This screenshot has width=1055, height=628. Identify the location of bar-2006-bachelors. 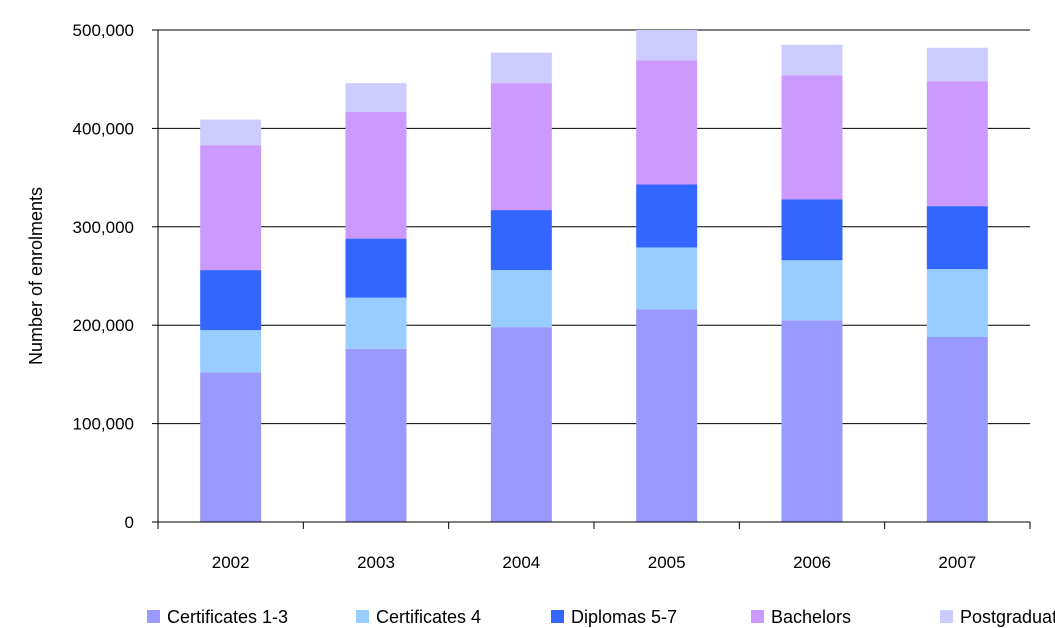
(812, 137).